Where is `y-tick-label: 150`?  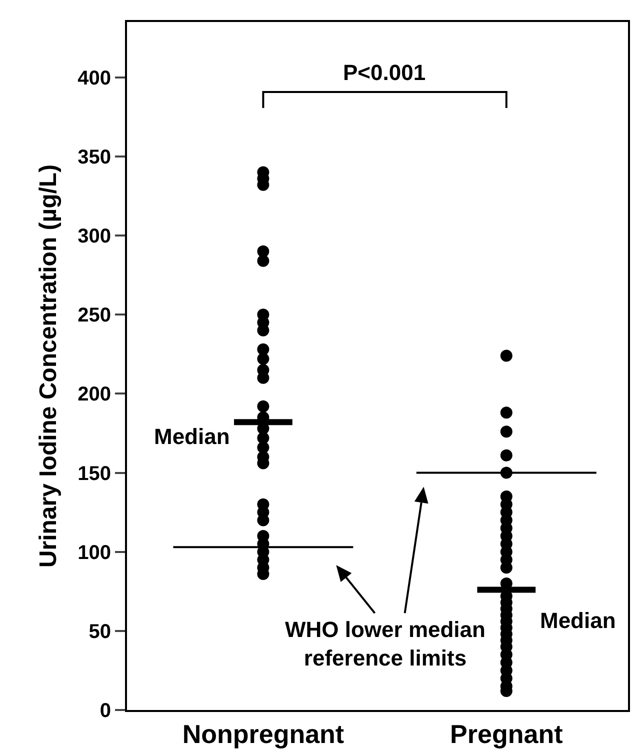 y-tick-label: 150 is located at coordinates (94, 473).